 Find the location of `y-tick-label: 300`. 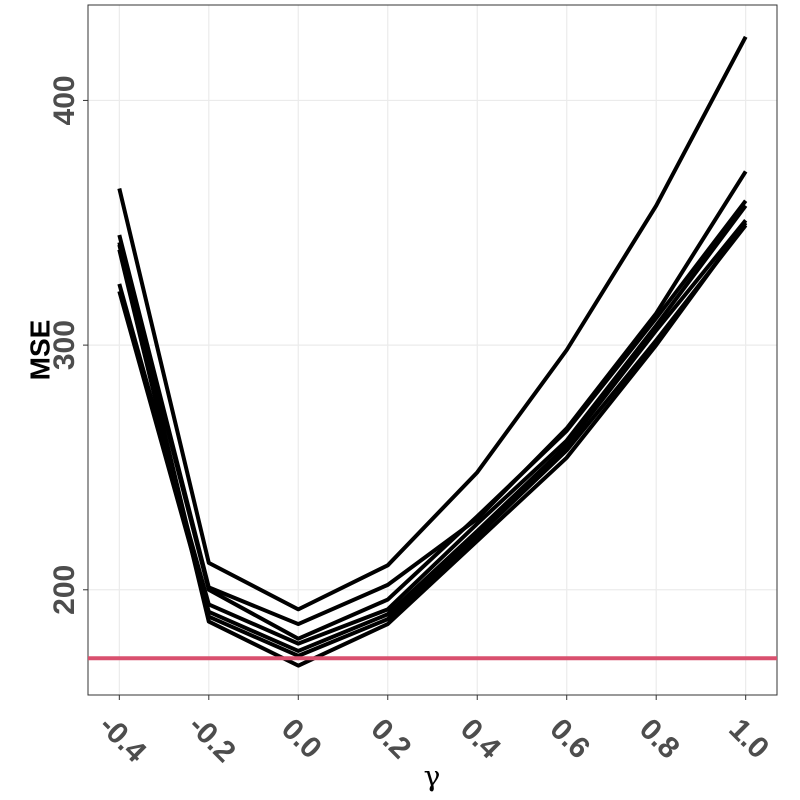

y-tick-label: 300 is located at coordinates (64, 345).